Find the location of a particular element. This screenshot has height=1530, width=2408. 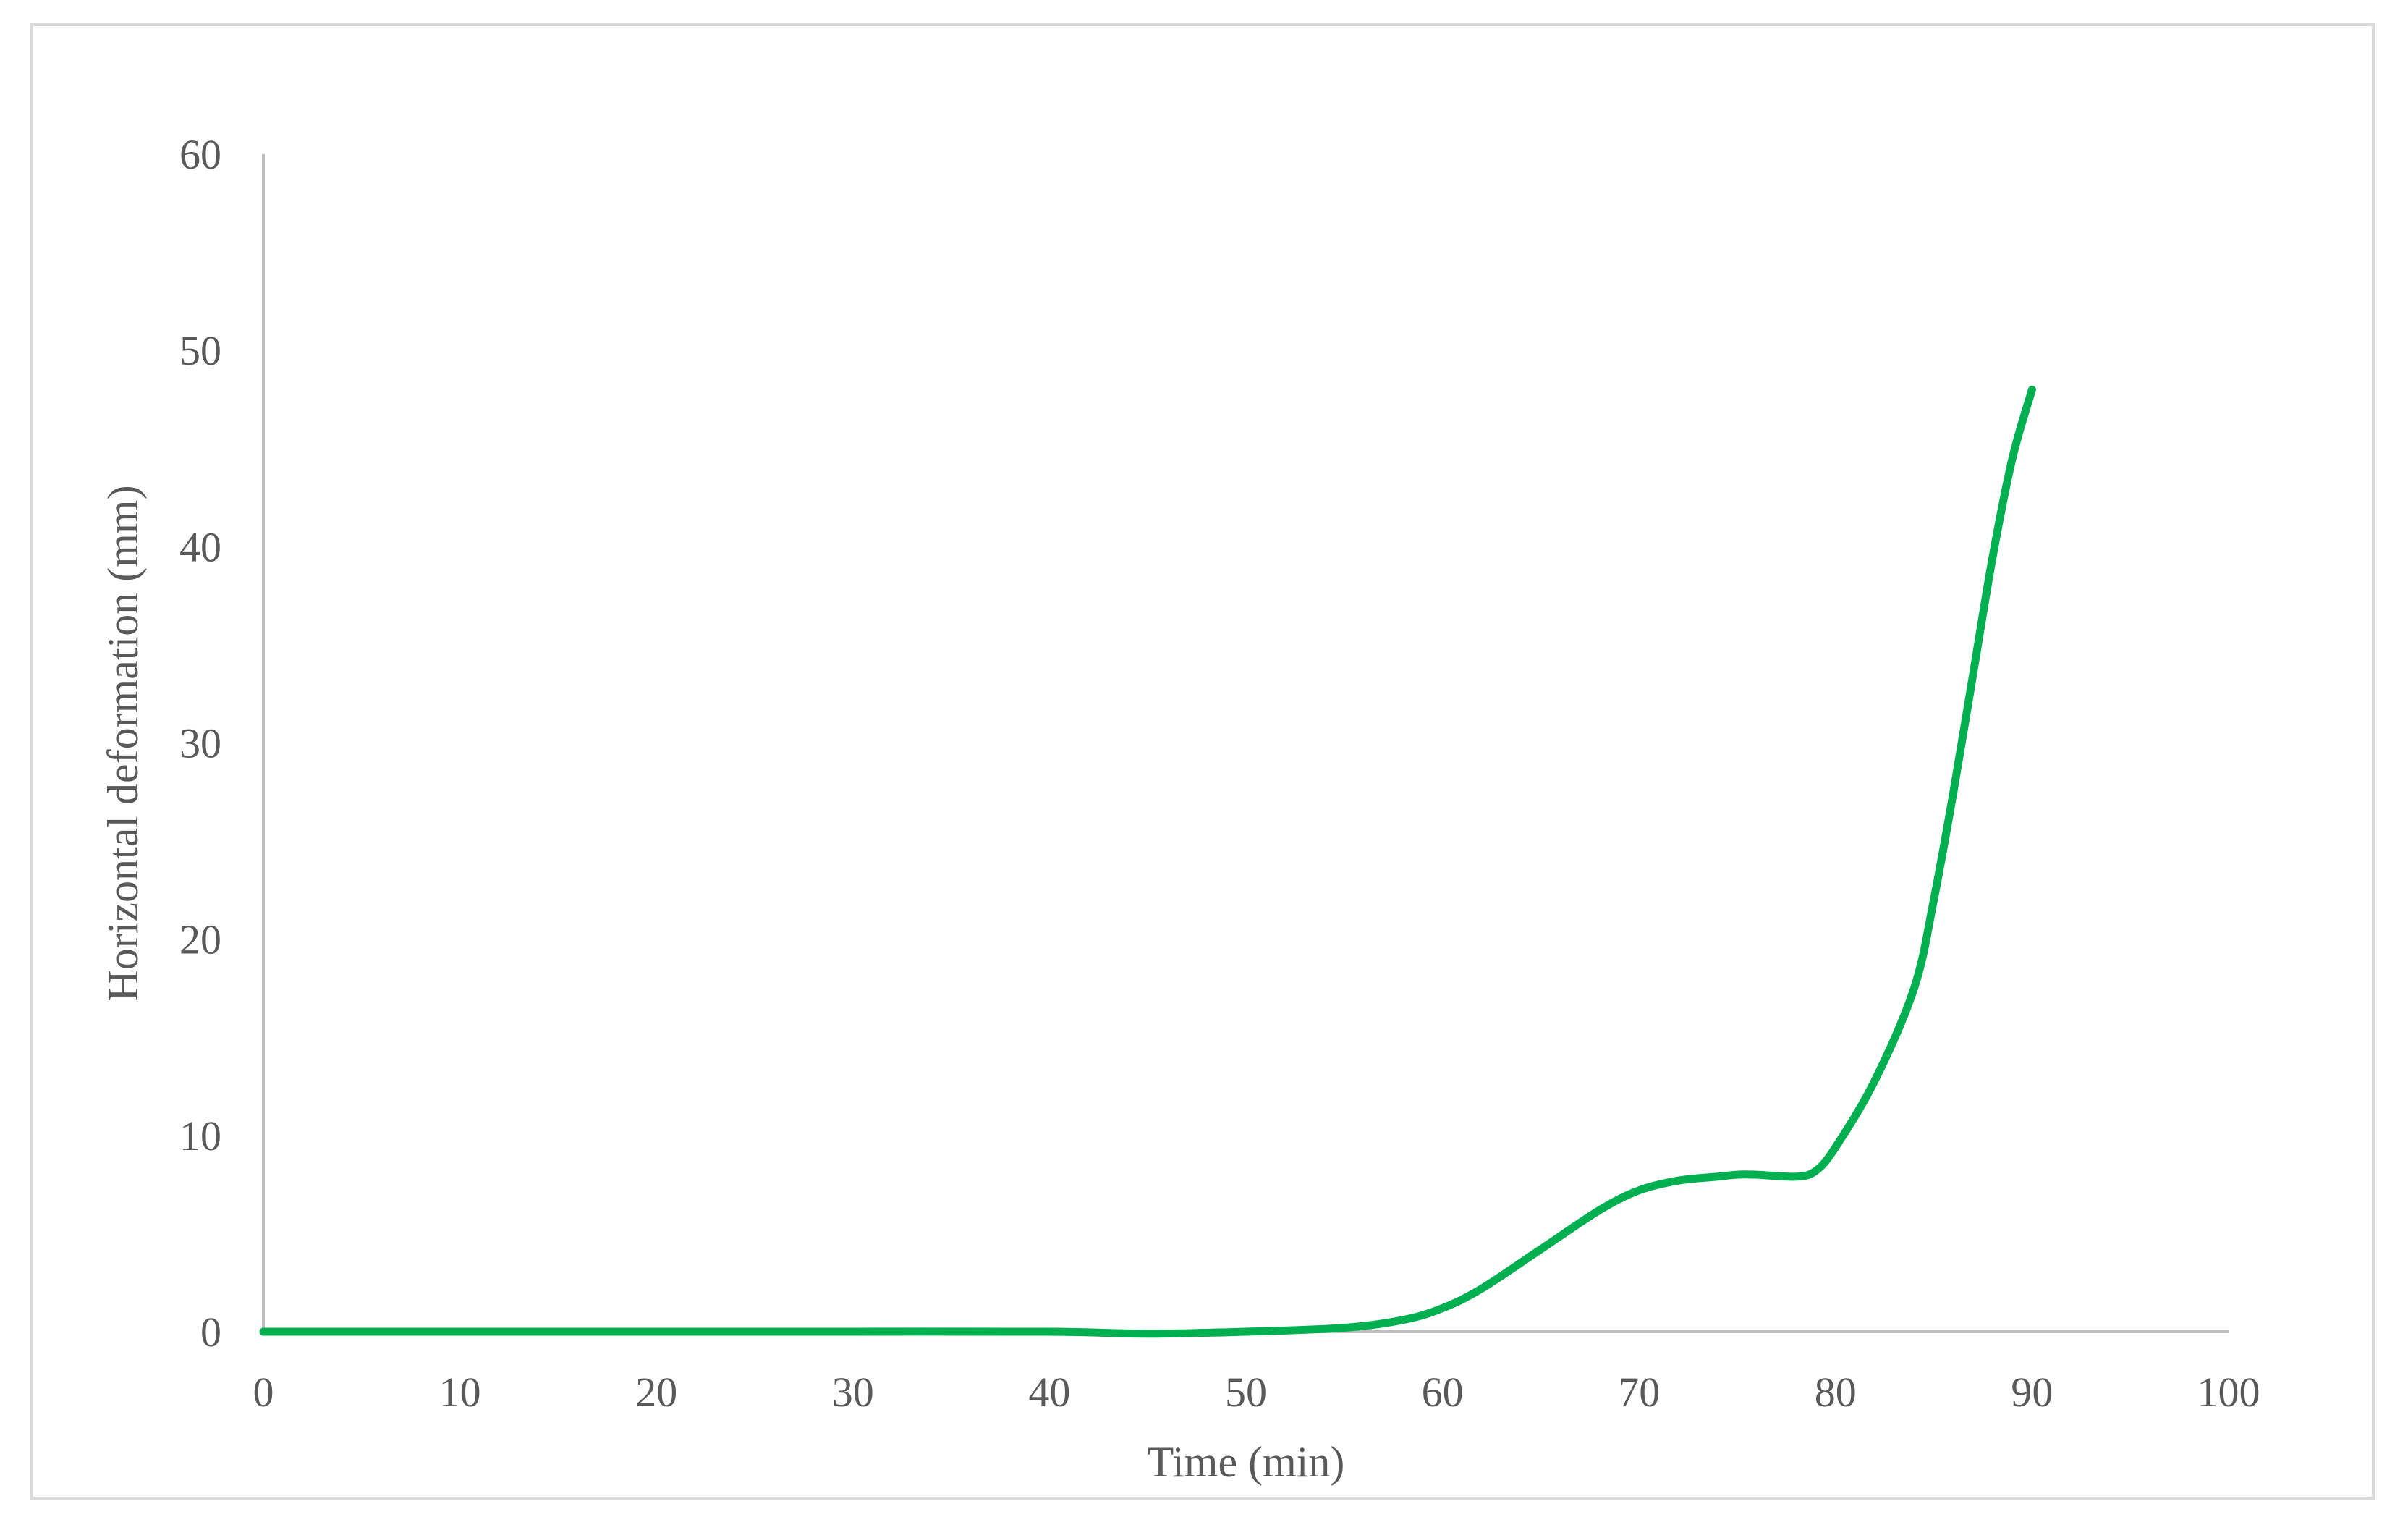

y-tick-label: 40 is located at coordinates (200, 546).